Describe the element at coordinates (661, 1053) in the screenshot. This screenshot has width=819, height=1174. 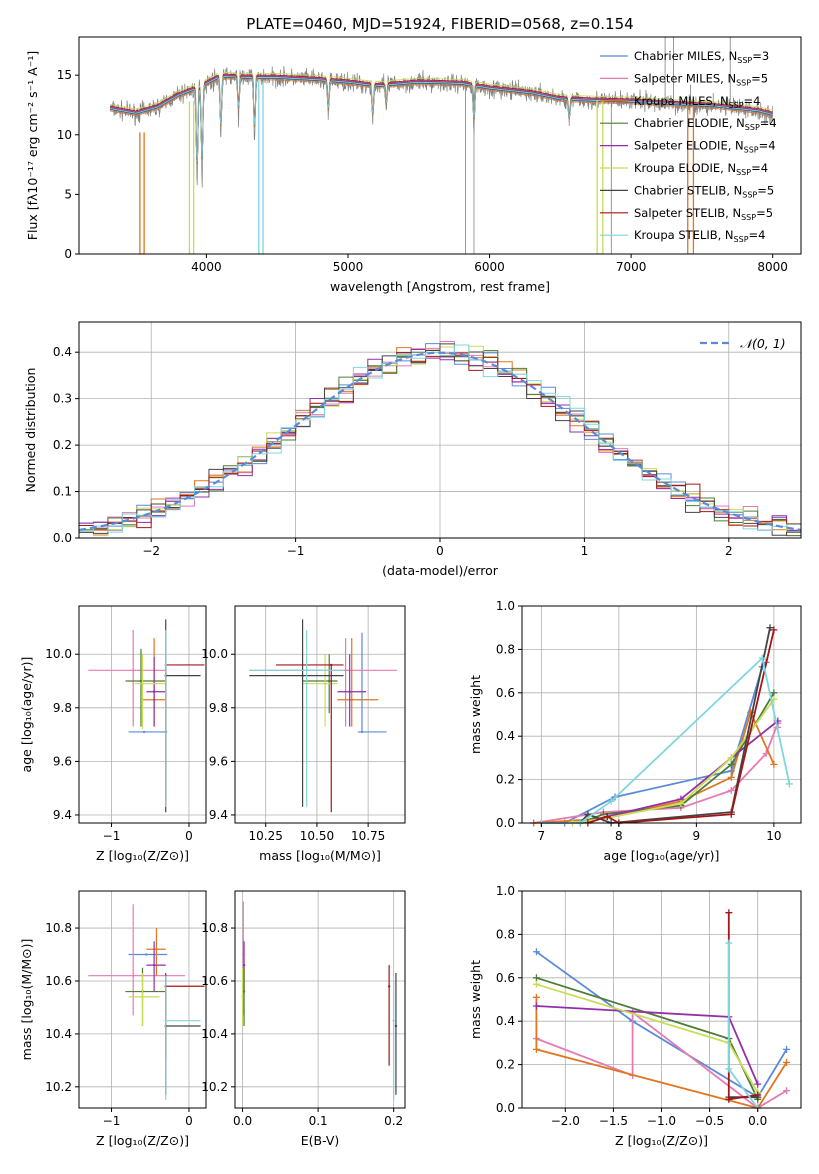
I see `series-line-kroupa-miles` at that location.